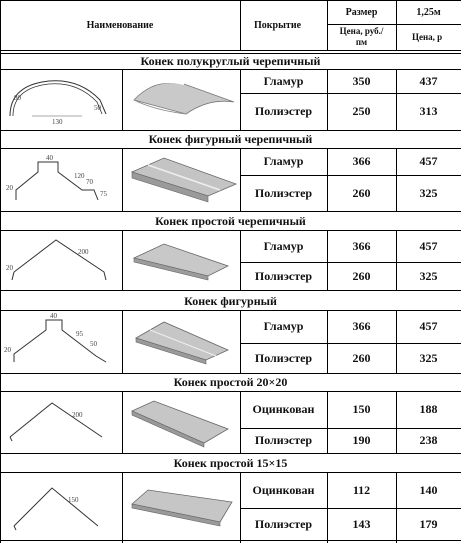 The height and width of the screenshot is (543, 461). Describe the element at coordinates (230, 220) in the screenshot. I see `section-title: Конек простой черепичный` at that location.